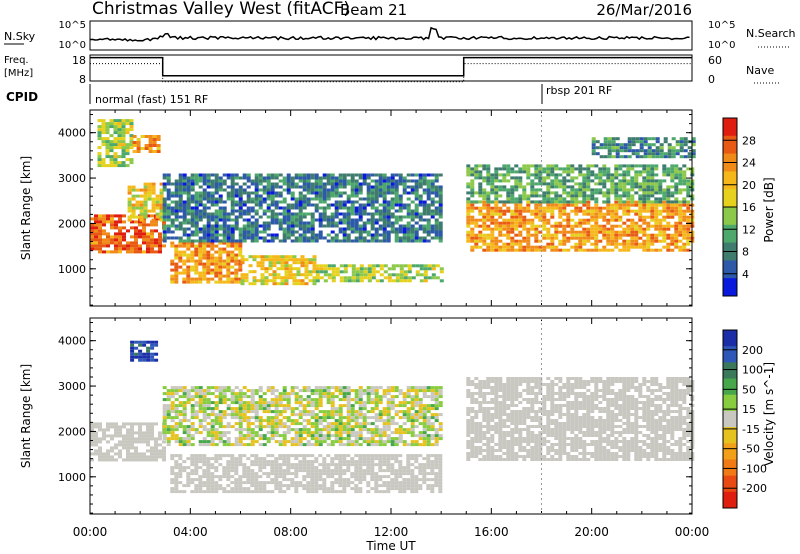  I want to click on y-tick-label: 4000, so click(72, 133).